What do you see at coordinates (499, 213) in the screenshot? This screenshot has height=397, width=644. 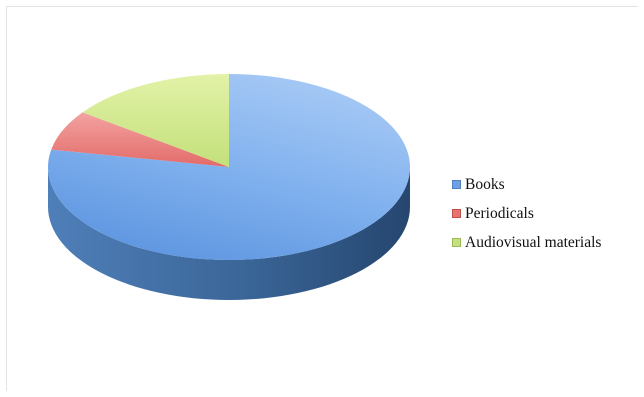 I see `legend-label-periodicals: Periodicals` at bounding box center [499, 213].